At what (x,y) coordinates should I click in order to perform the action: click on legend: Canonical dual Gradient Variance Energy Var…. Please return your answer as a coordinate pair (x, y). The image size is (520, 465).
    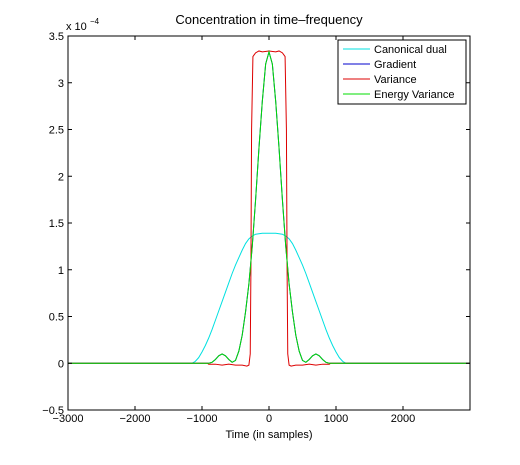
    Looking at the image, I should click on (402, 72).